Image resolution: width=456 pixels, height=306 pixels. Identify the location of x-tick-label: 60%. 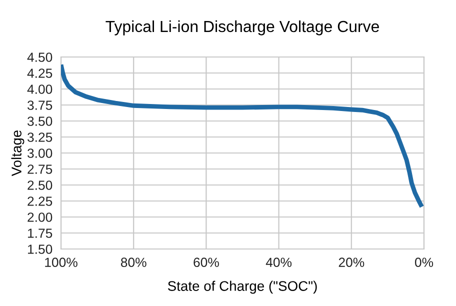
(206, 263).